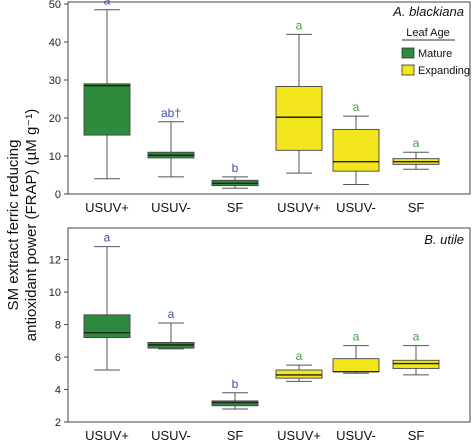  What do you see at coordinates (58, 100) in the screenshot?
I see `panel-a-y-ticks: 0 10 20 30 40 50` at bounding box center [58, 100].